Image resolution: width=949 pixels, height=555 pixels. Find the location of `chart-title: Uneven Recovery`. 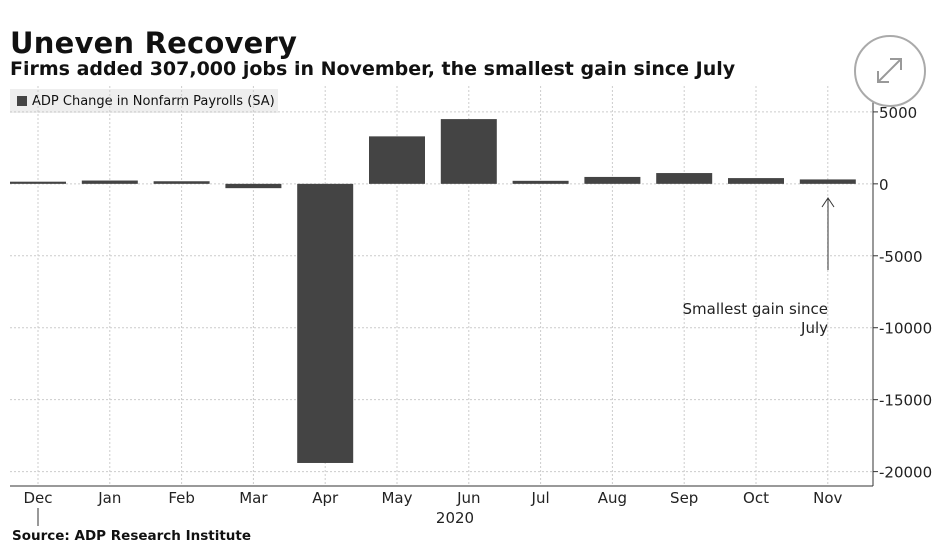

chart-title: Uneven Recovery is located at coordinates (154, 43).